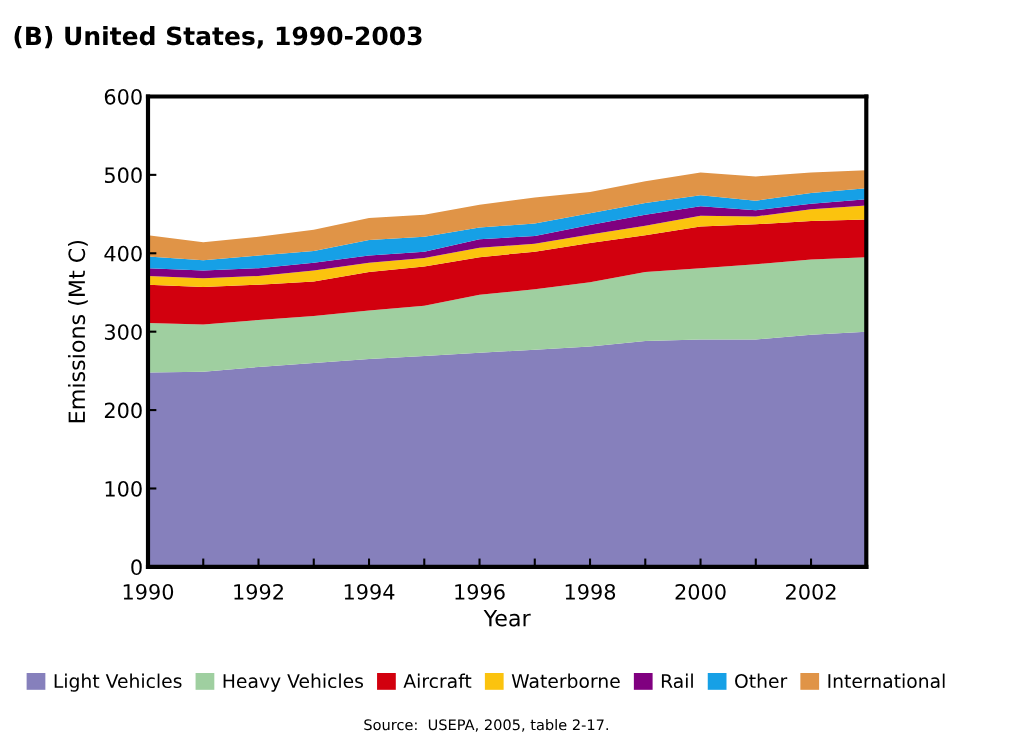 The height and width of the screenshot is (742, 1035). What do you see at coordinates (136, 567) in the screenshot?
I see `y-tick-label: 0` at bounding box center [136, 567].